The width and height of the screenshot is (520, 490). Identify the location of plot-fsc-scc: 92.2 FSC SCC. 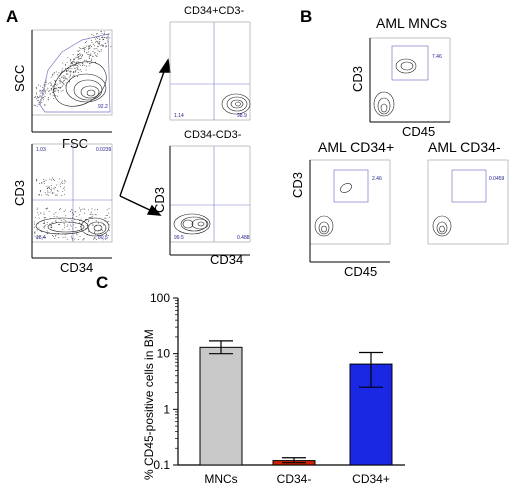
(62, 90).